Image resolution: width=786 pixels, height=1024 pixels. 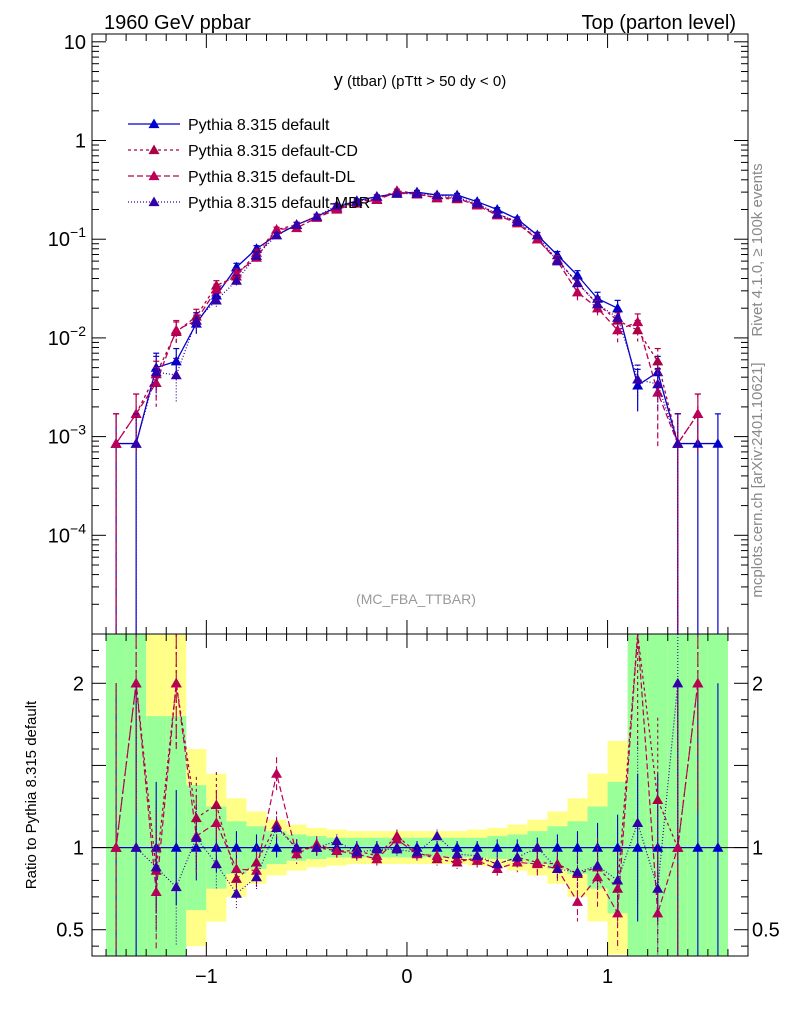 What do you see at coordinates (31, 794) in the screenshot?
I see `ratio-ylabel: Ratio to Pythia 8.315 default` at bounding box center [31, 794].